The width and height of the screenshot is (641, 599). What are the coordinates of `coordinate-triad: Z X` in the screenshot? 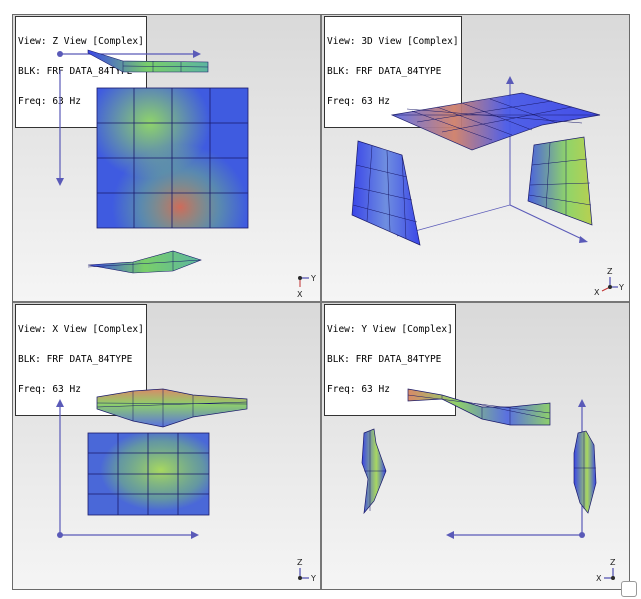 It's located at (606, 570).